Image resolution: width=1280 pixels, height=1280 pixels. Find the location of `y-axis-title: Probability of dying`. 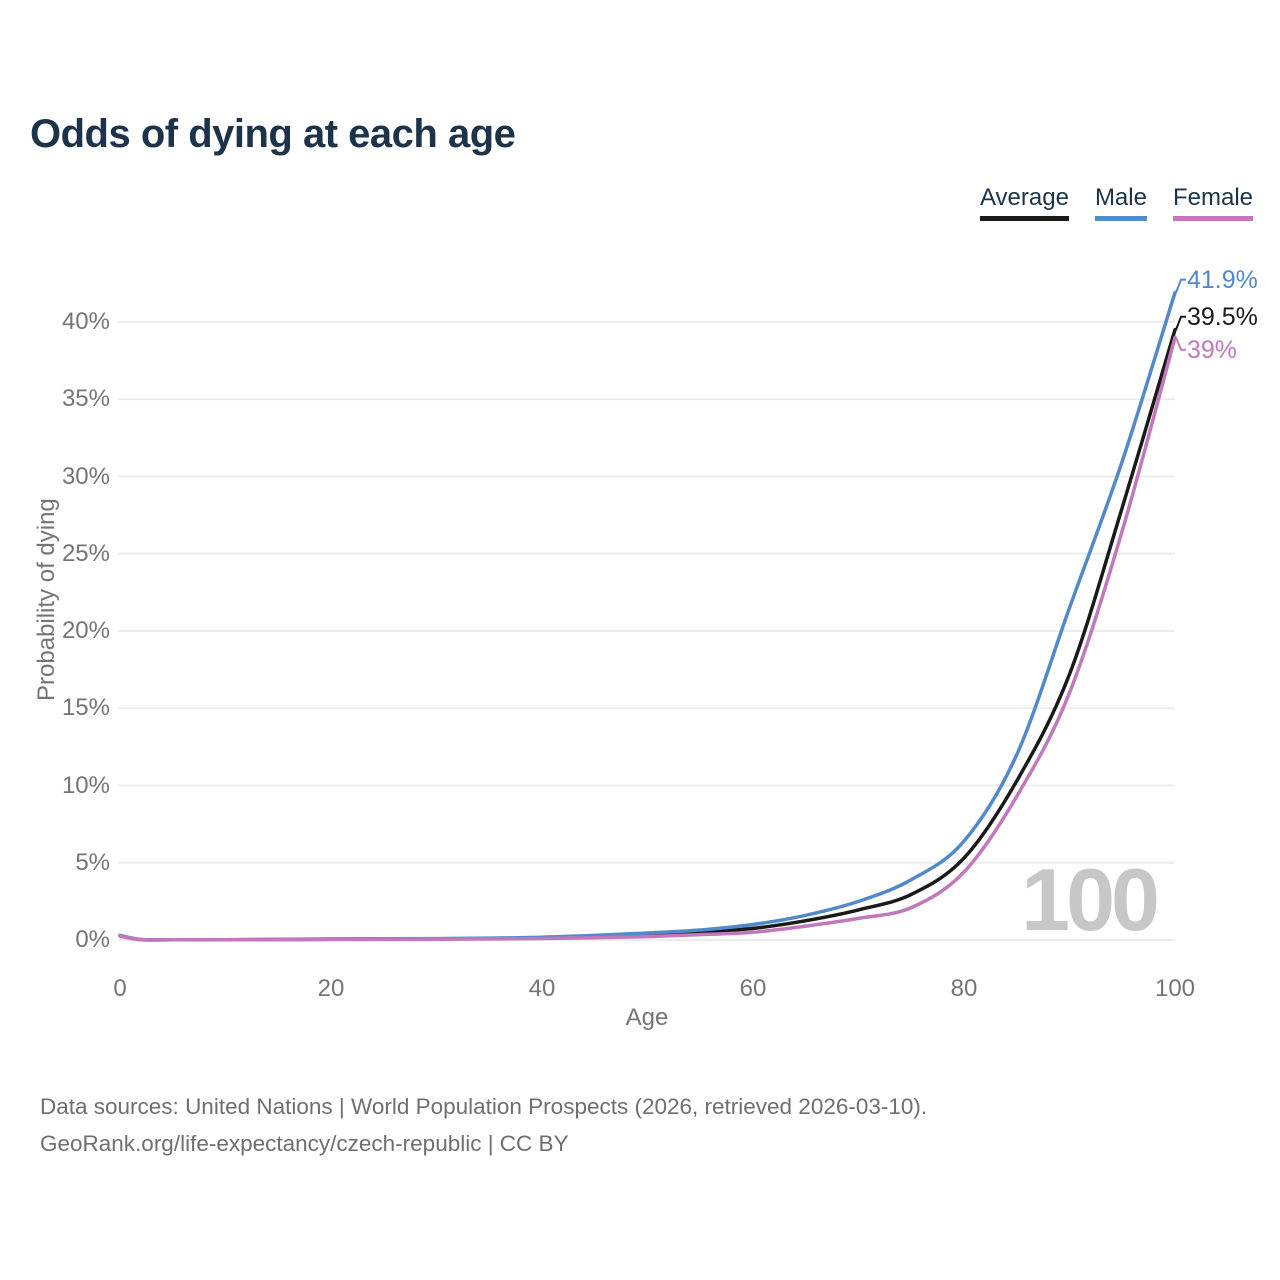

y-axis-title: Probability of dying is located at coordinates (46, 600).